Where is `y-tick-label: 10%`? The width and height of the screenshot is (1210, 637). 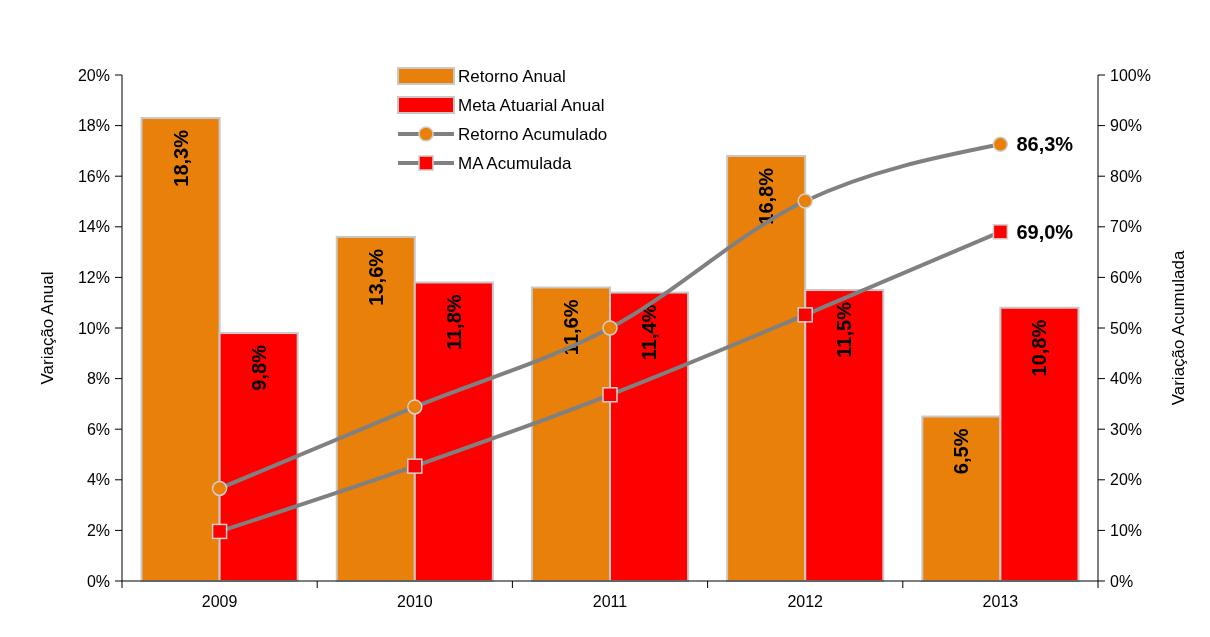
y-tick-label: 10% is located at coordinates (93, 328).